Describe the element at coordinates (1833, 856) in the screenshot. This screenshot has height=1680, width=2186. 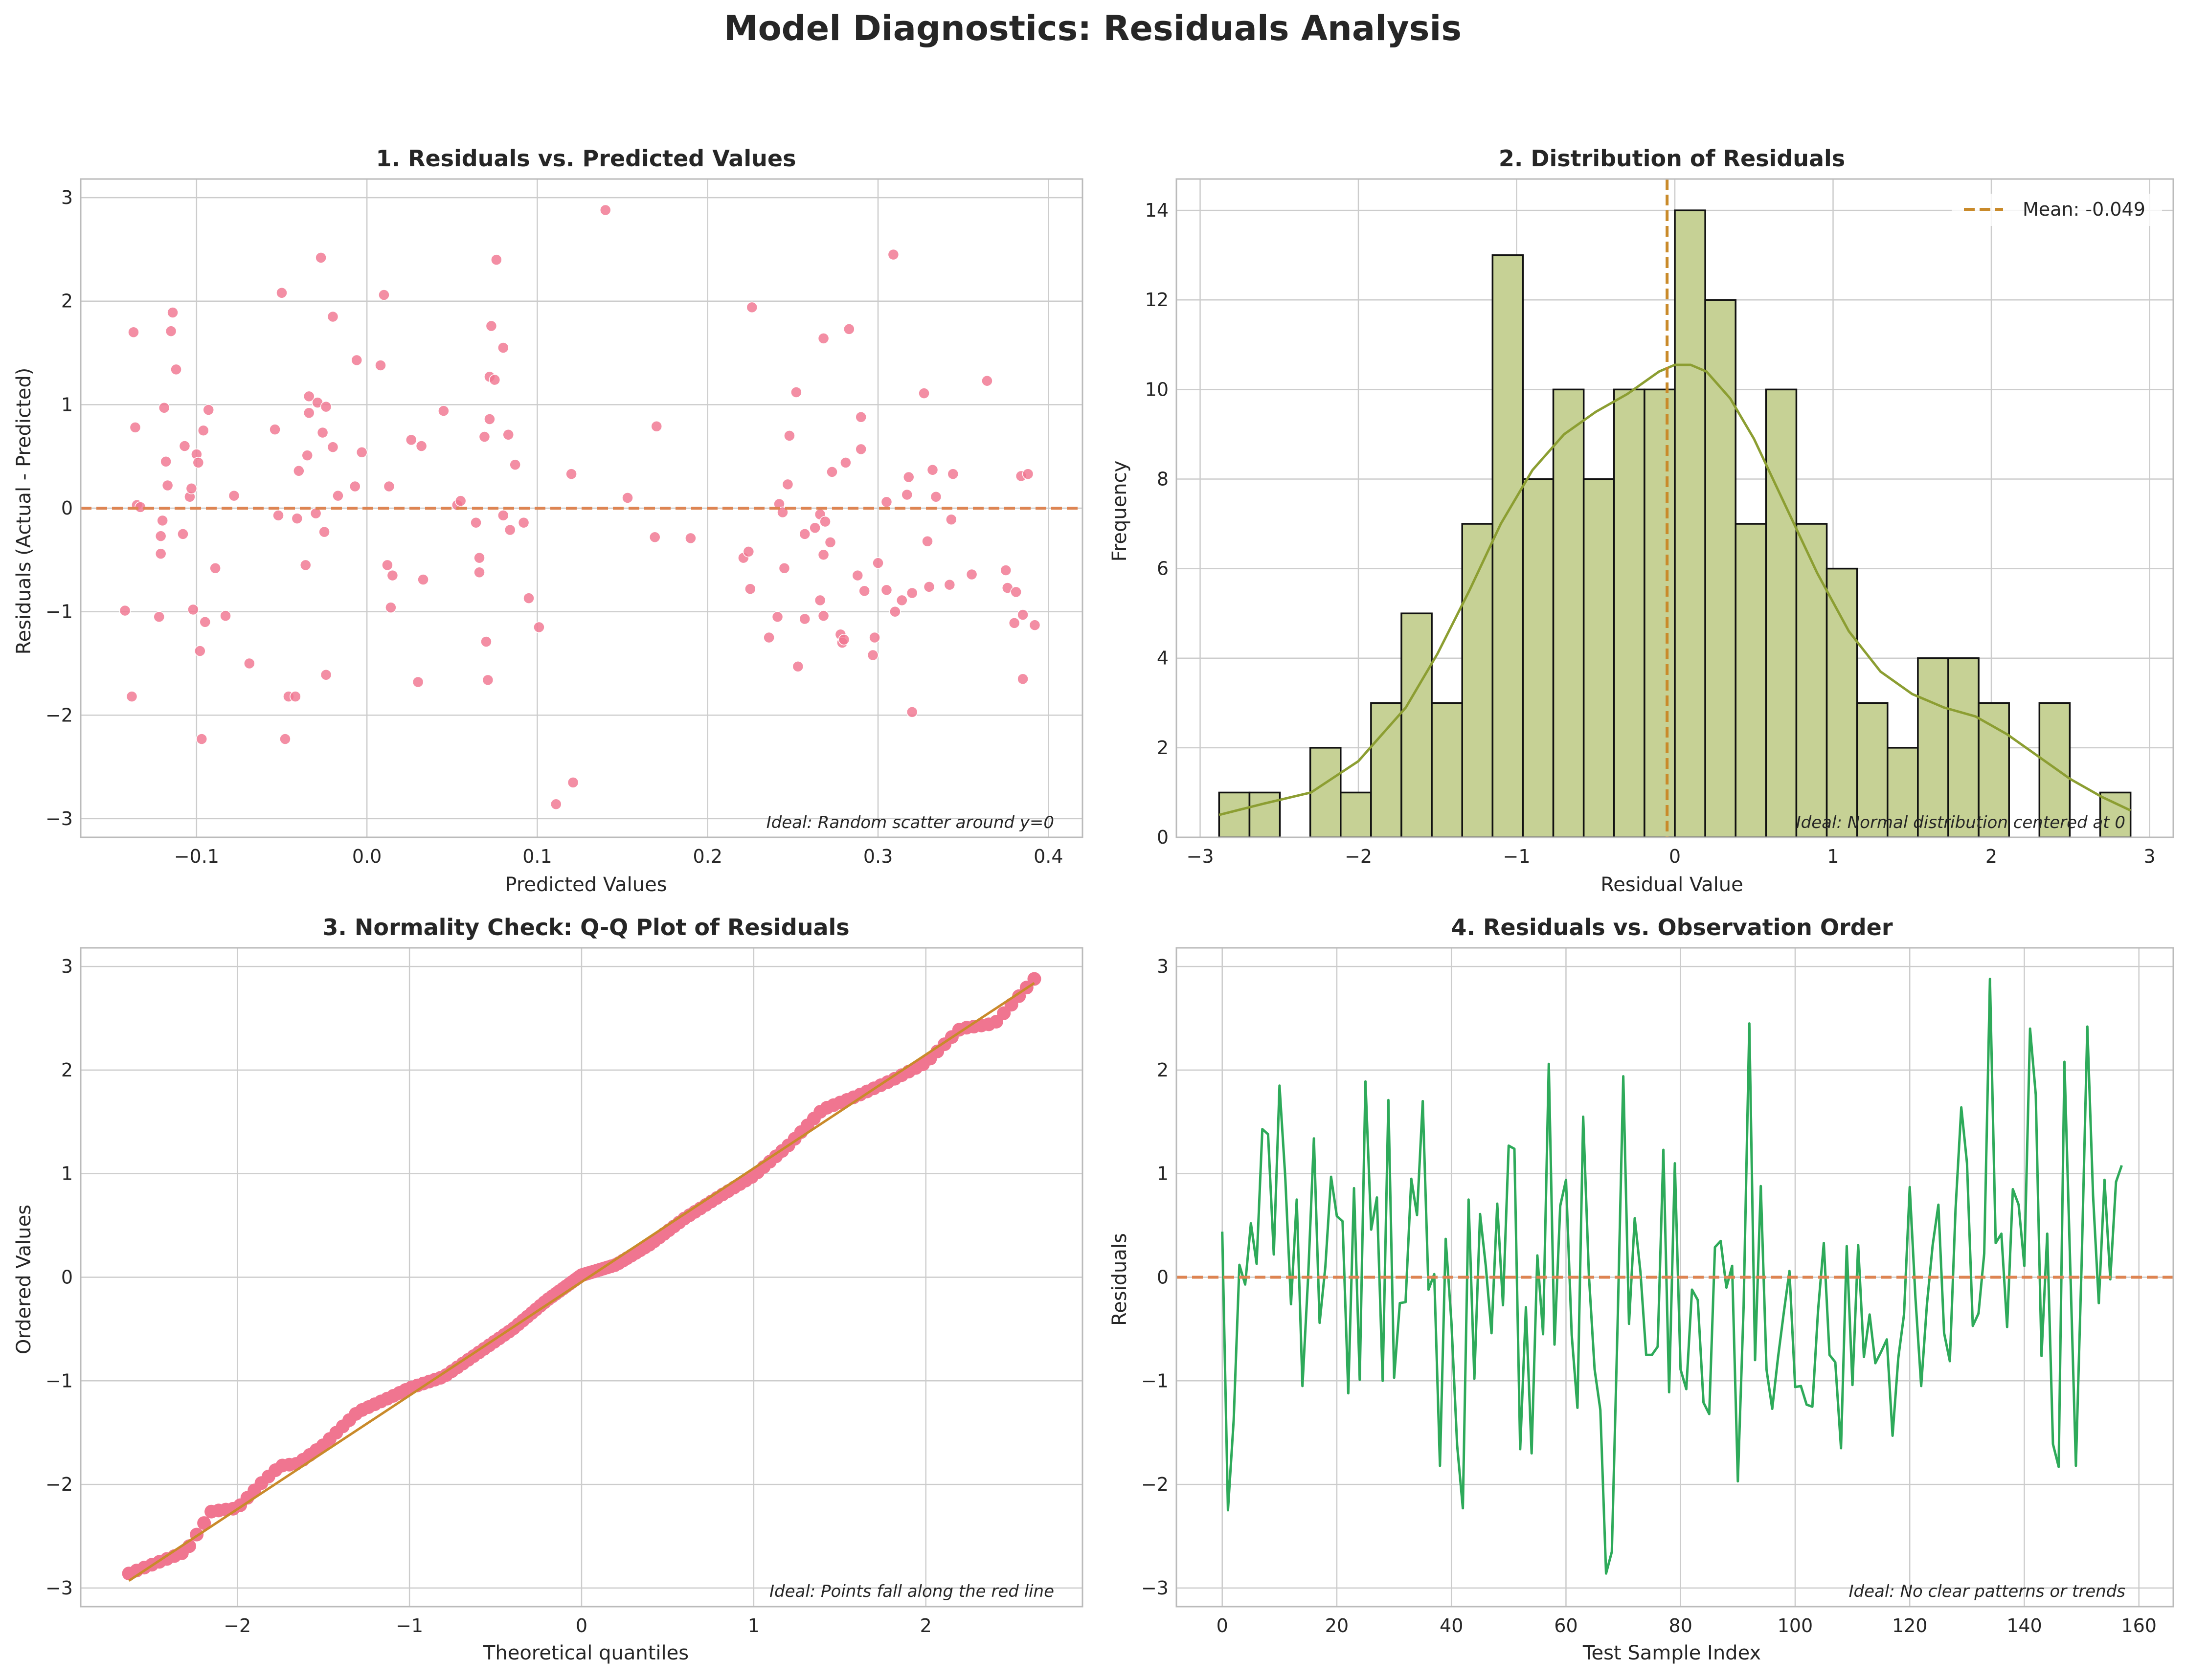
I see `x-tick-label: 1` at that location.